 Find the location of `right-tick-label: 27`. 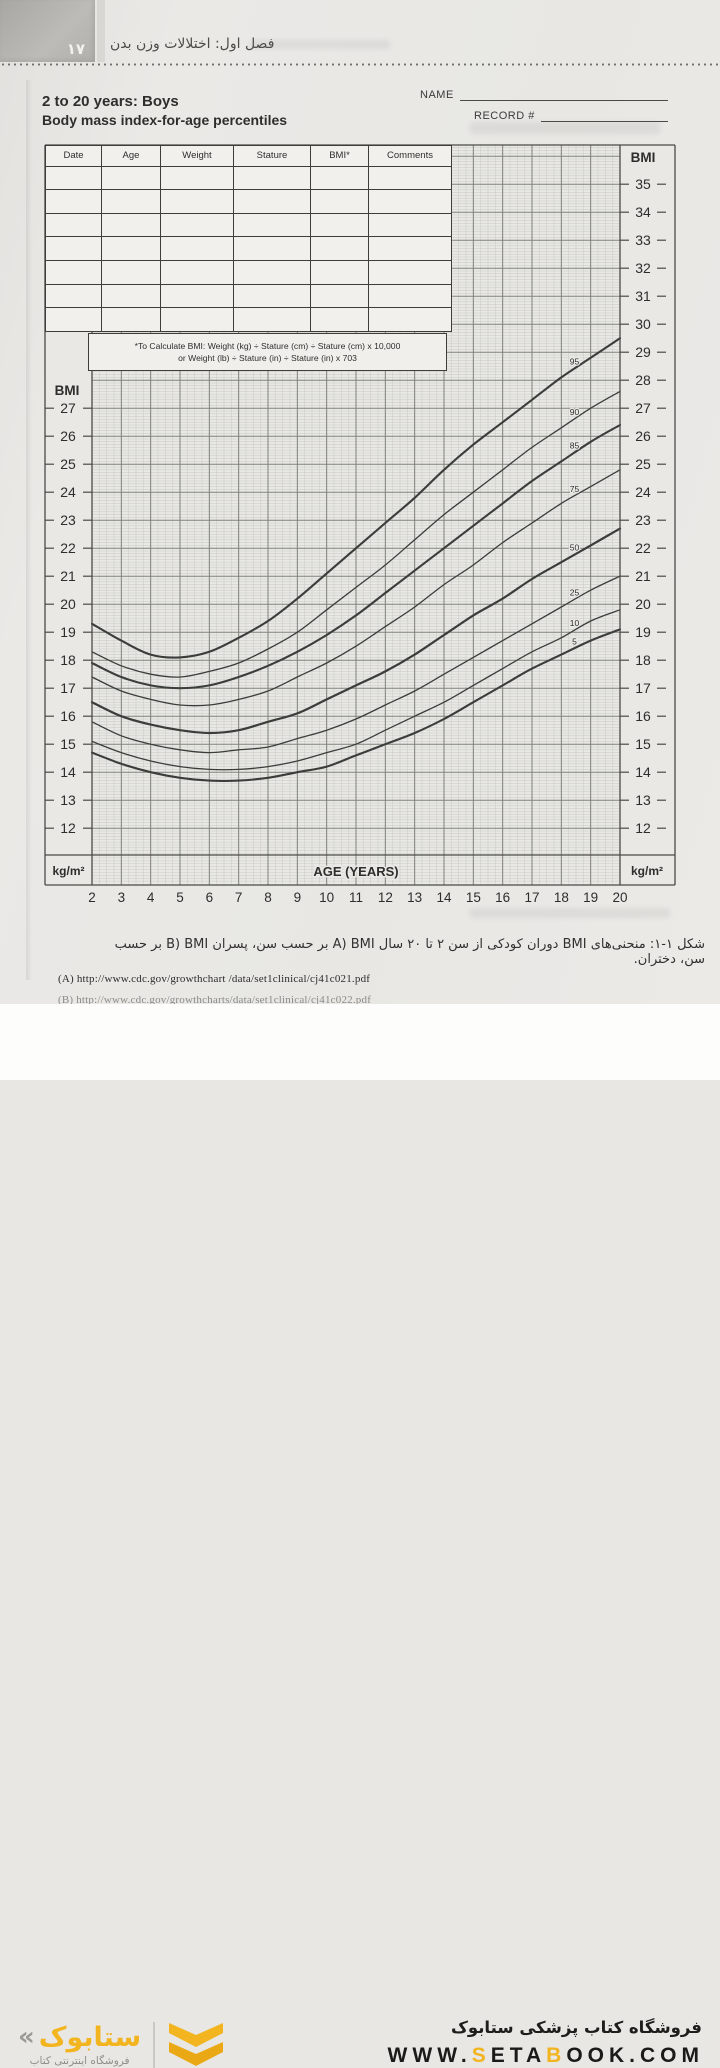

right-tick-label: 27 is located at coordinates (643, 408).